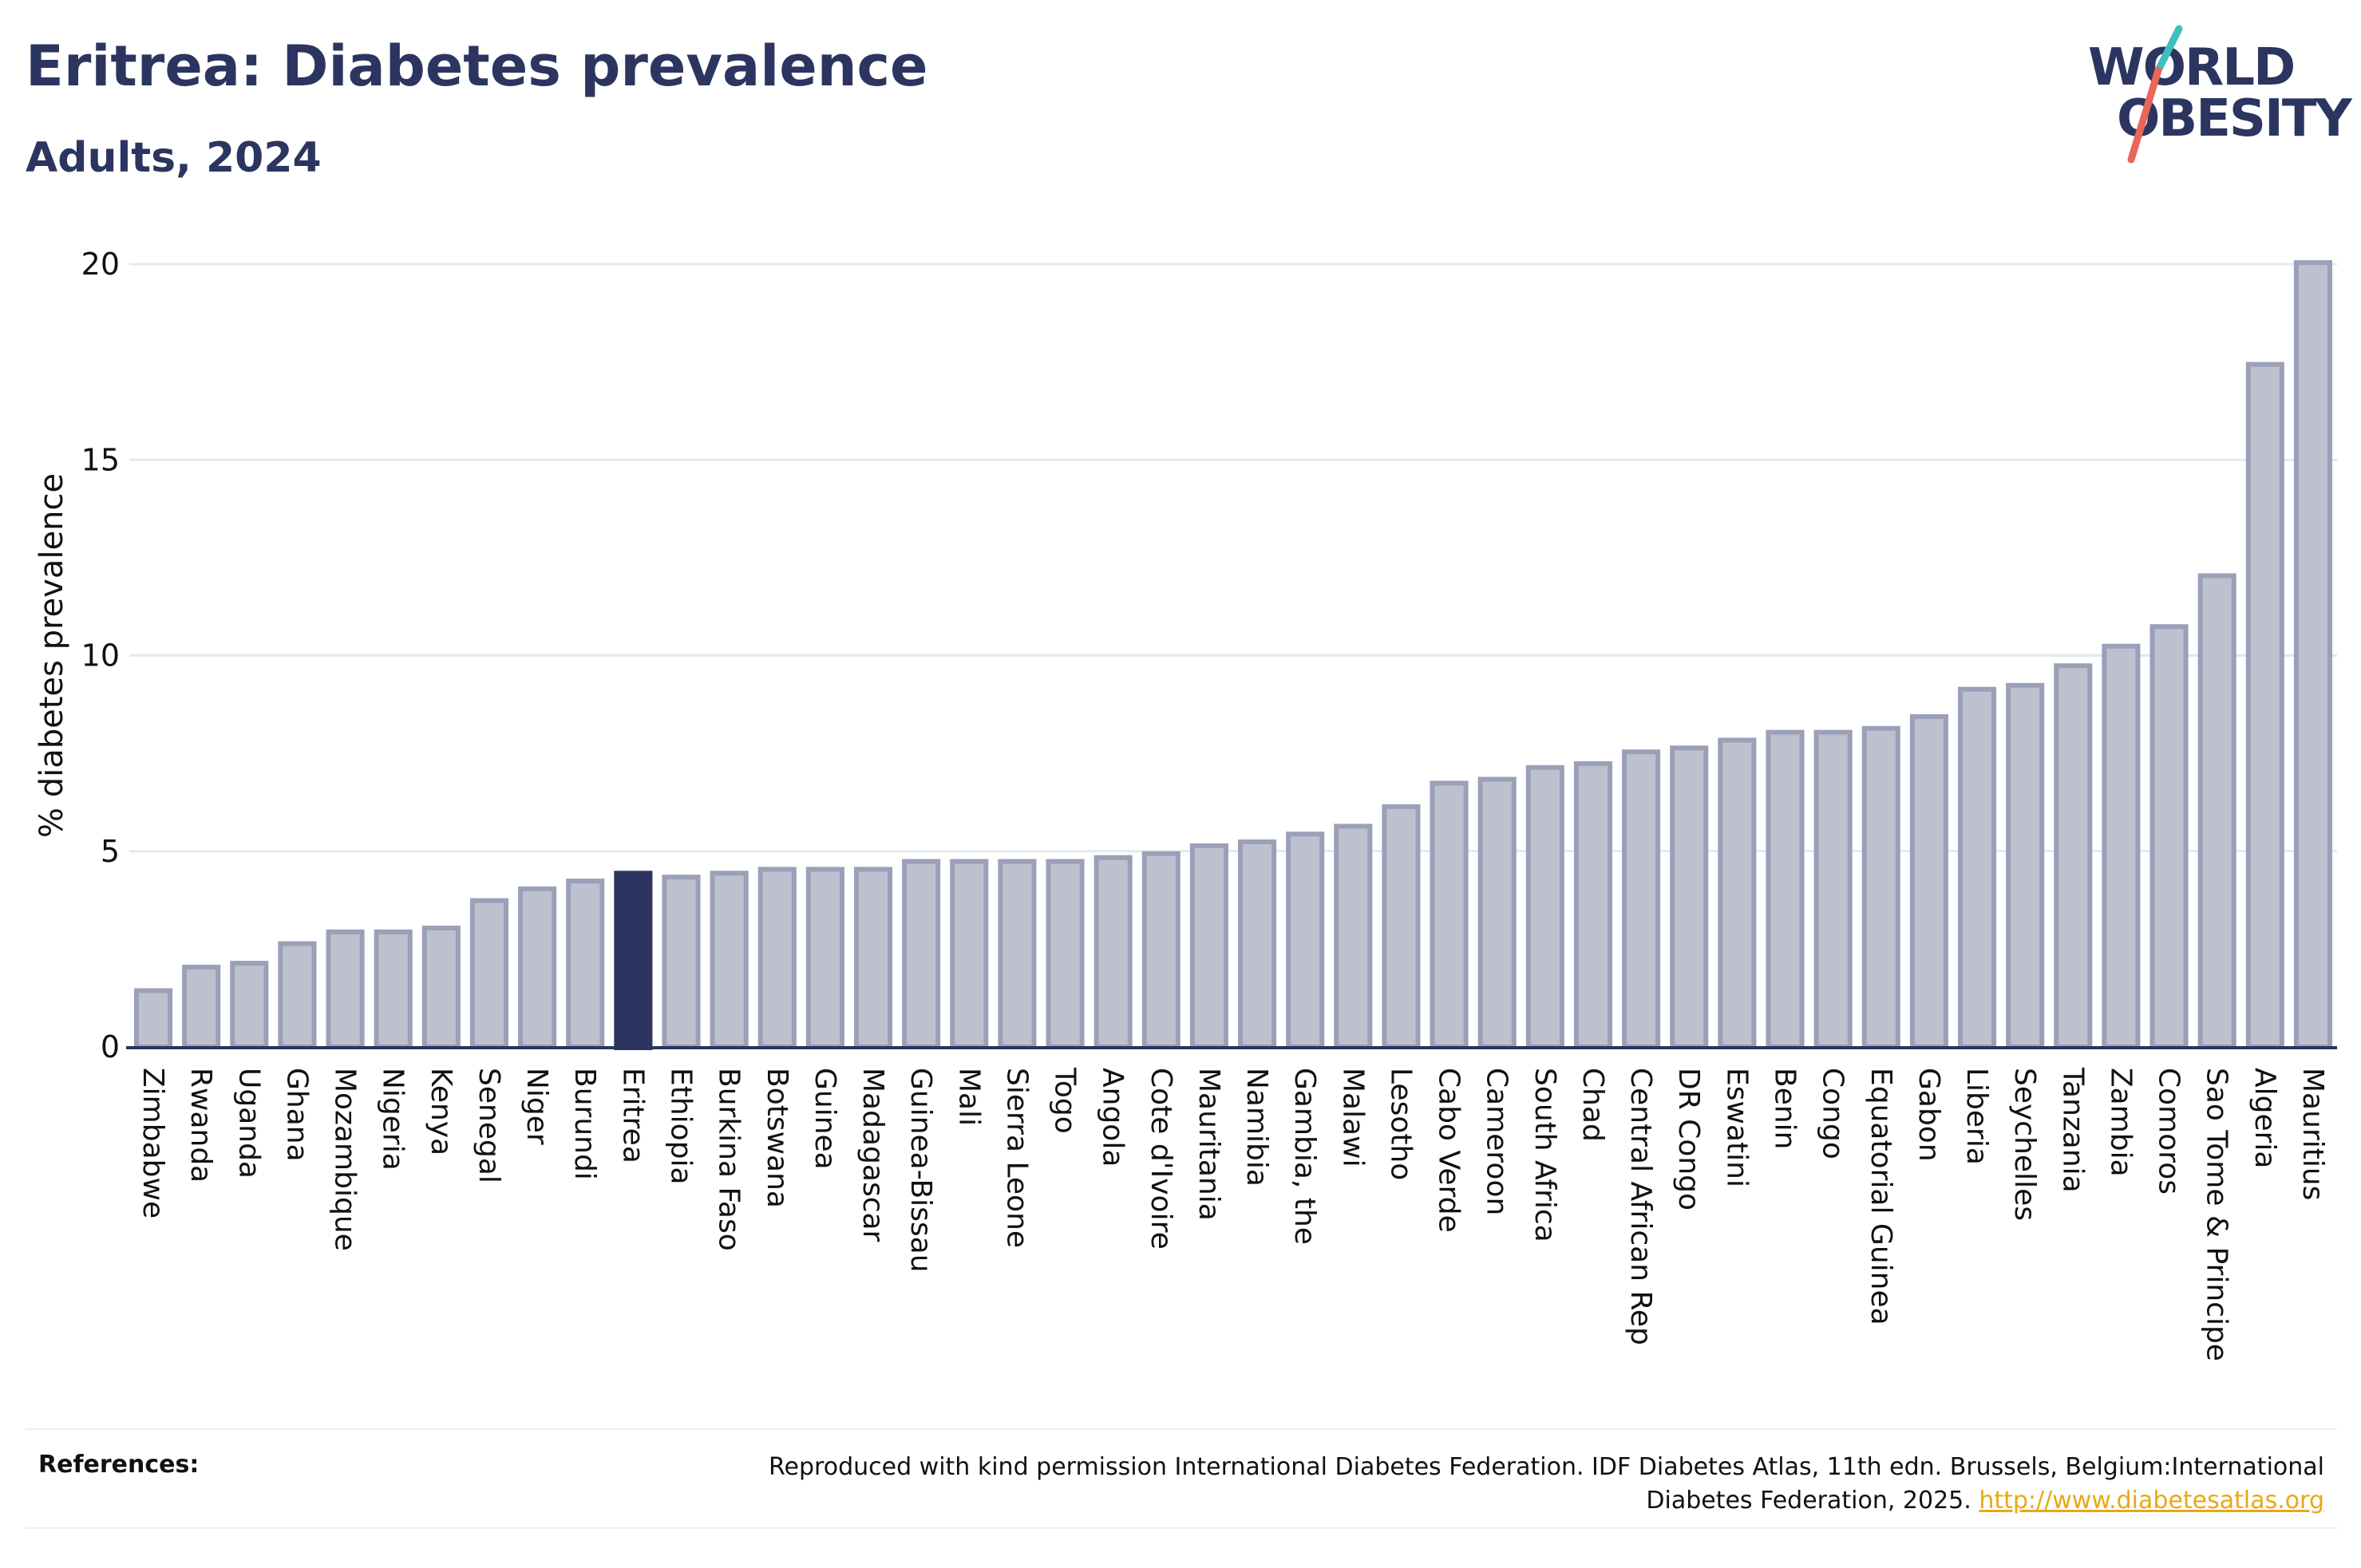  What do you see at coordinates (2264, 1118) in the screenshot?
I see `x-tick-label: Algeria` at bounding box center [2264, 1118].